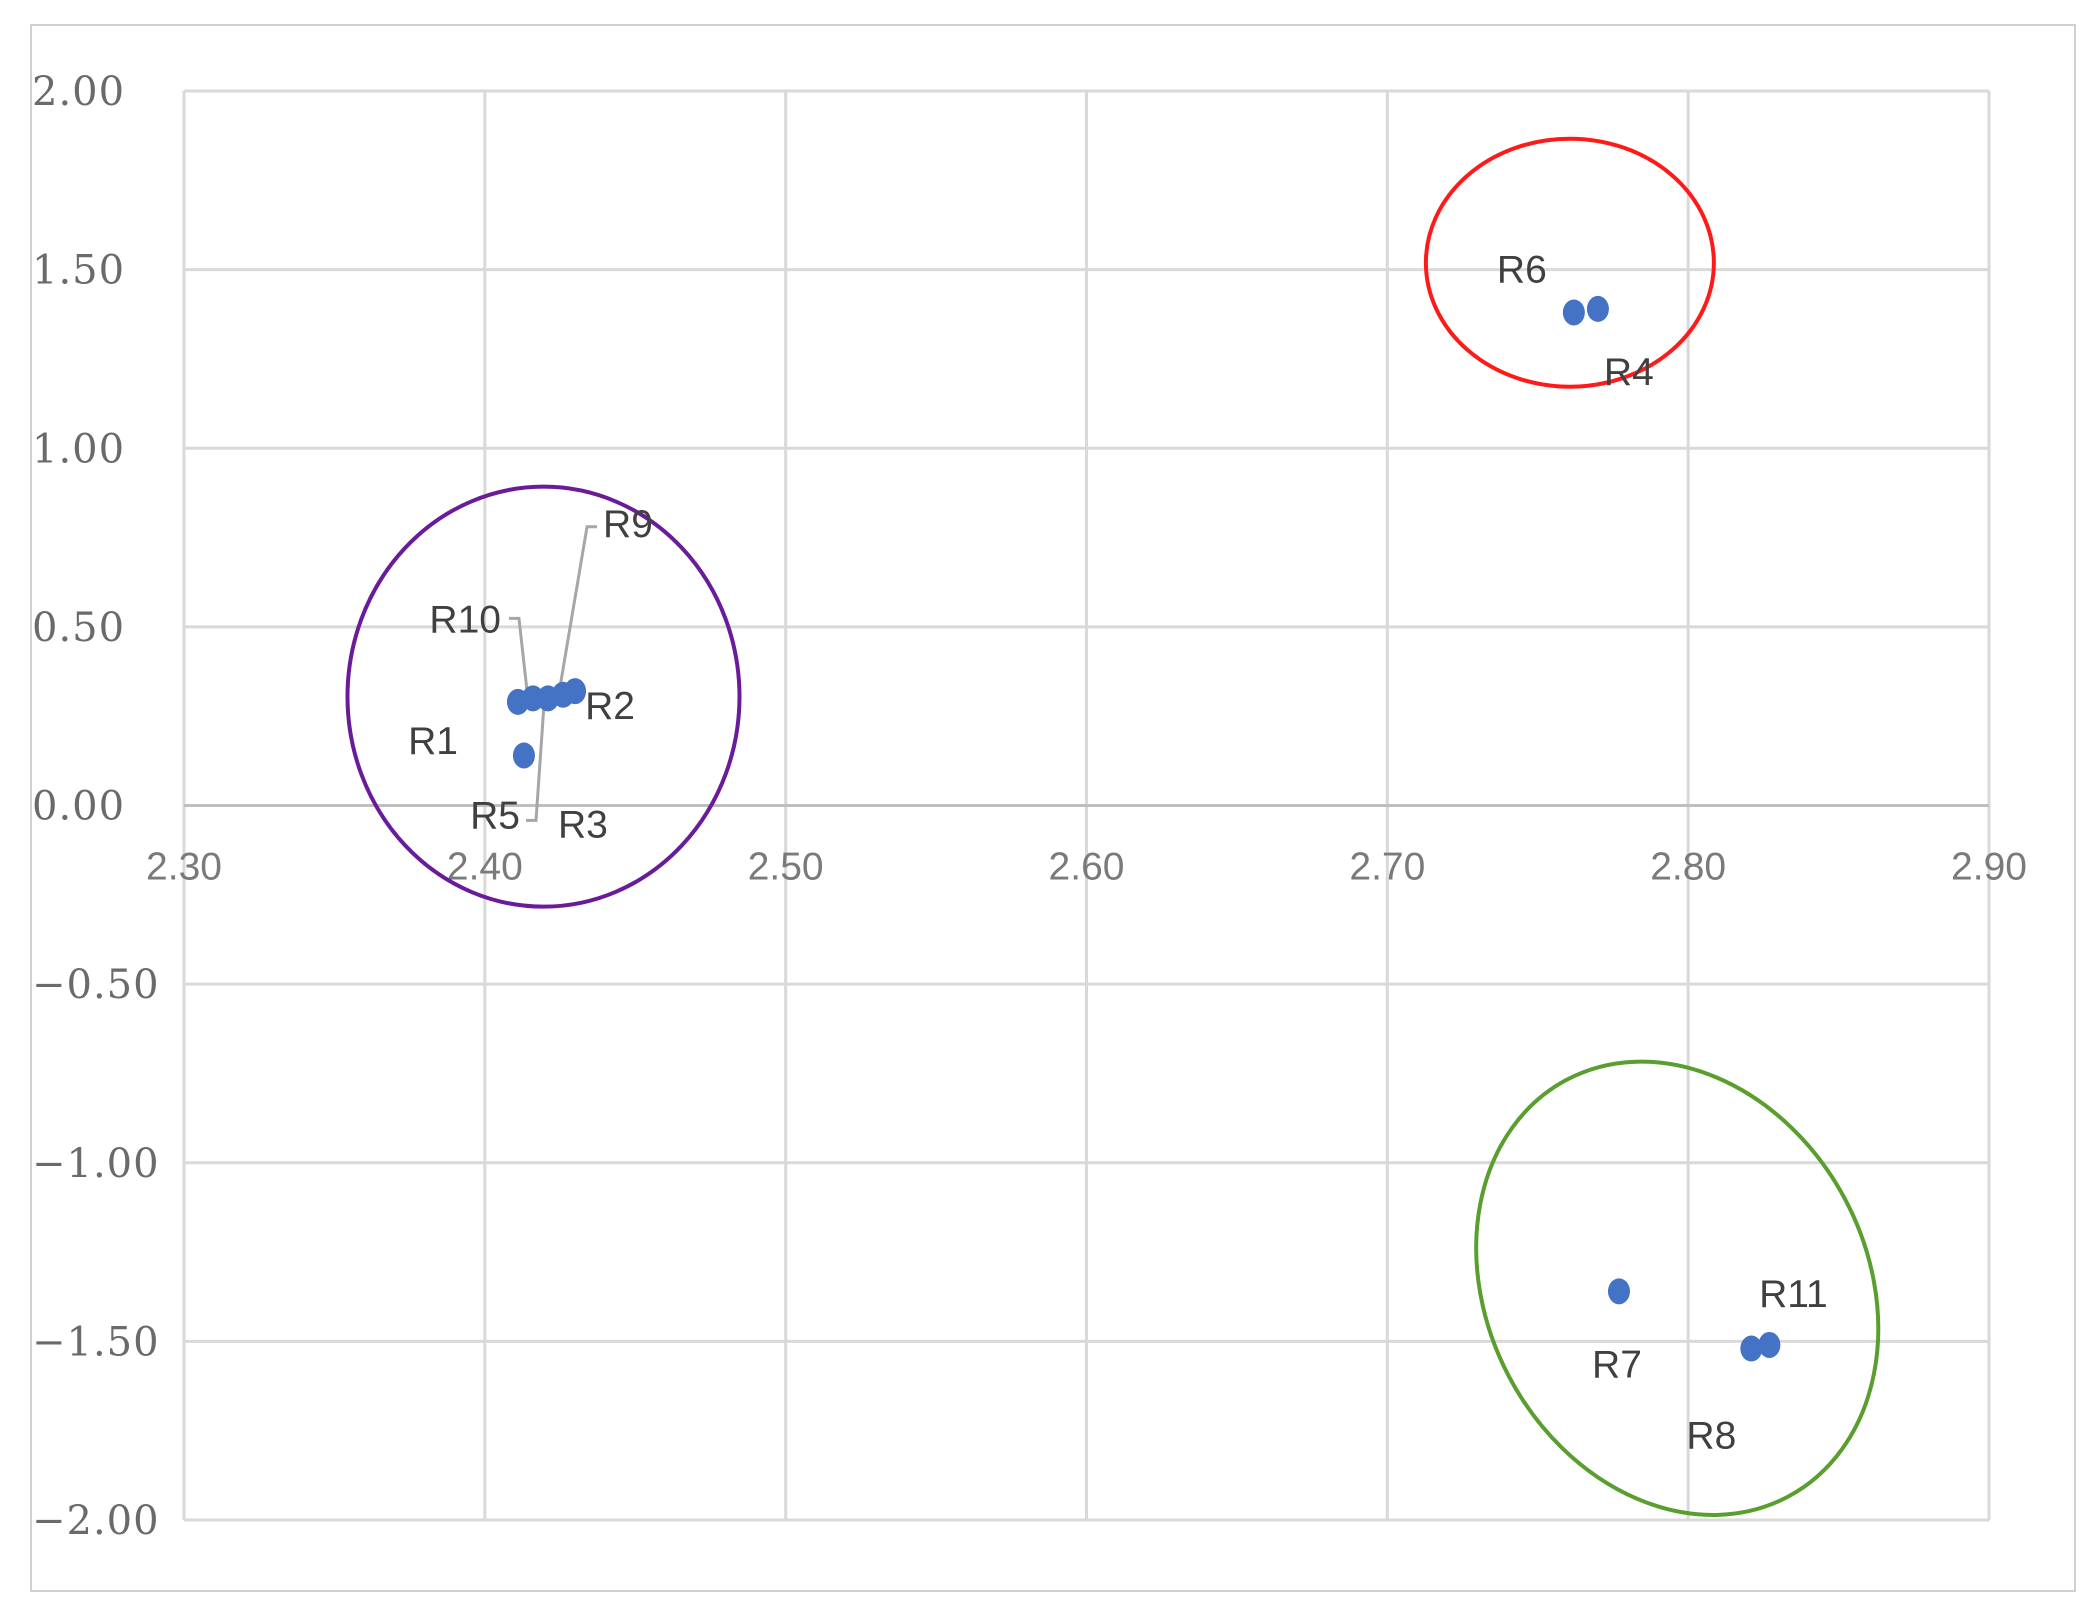 The height and width of the screenshot is (1610, 2099). I want to click on y-tick-label: −1.00, so click(96, 1164).